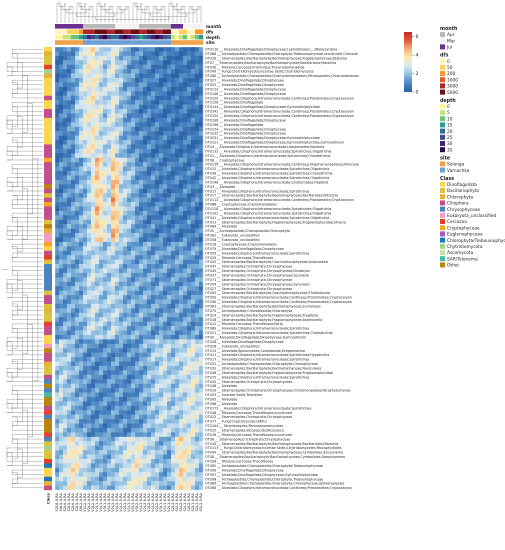 Image resolution: width=505 pixels, height=550 pixels. I want to click on column-label: V1L3-6-RA, so click(141, 501).